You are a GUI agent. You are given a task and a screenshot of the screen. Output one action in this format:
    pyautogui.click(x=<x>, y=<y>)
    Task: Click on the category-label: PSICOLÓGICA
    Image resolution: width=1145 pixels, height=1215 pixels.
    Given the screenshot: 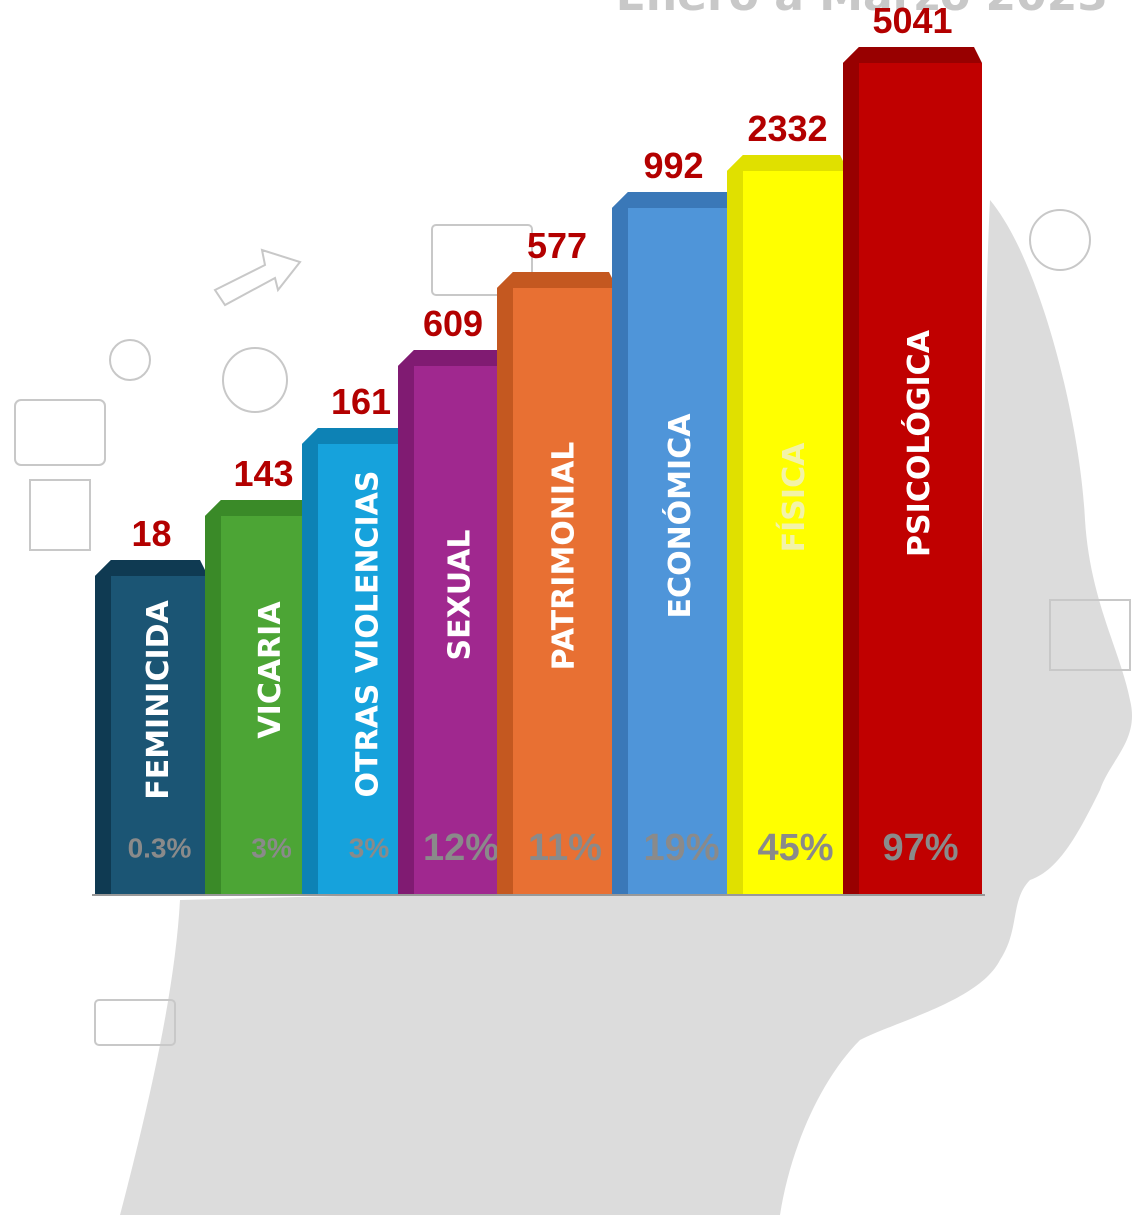 What is the action you would take?
    pyautogui.click(x=918, y=443)
    